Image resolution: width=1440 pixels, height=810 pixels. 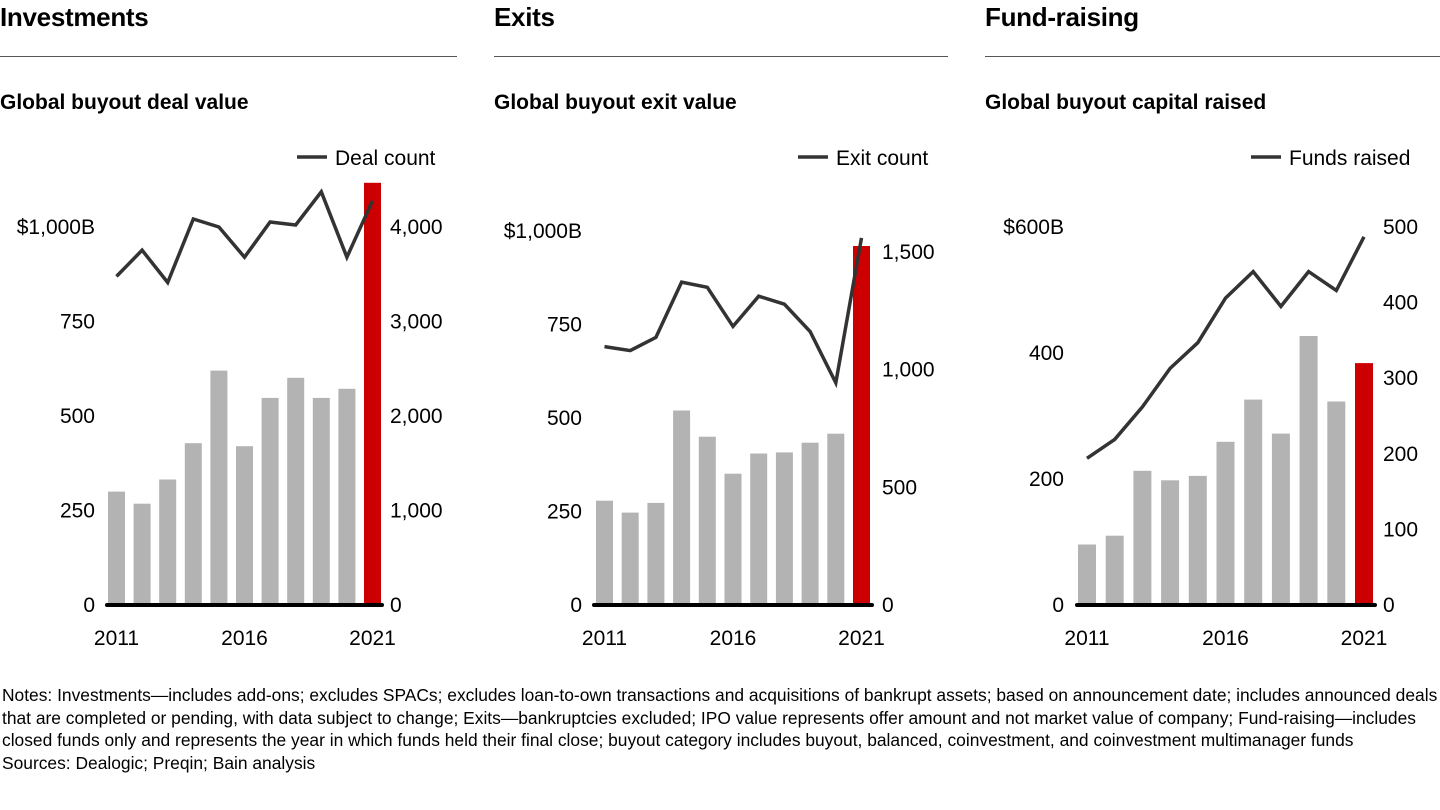 What do you see at coordinates (524, 17) in the screenshot?
I see `panel-heading: Exits` at bounding box center [524, 17].